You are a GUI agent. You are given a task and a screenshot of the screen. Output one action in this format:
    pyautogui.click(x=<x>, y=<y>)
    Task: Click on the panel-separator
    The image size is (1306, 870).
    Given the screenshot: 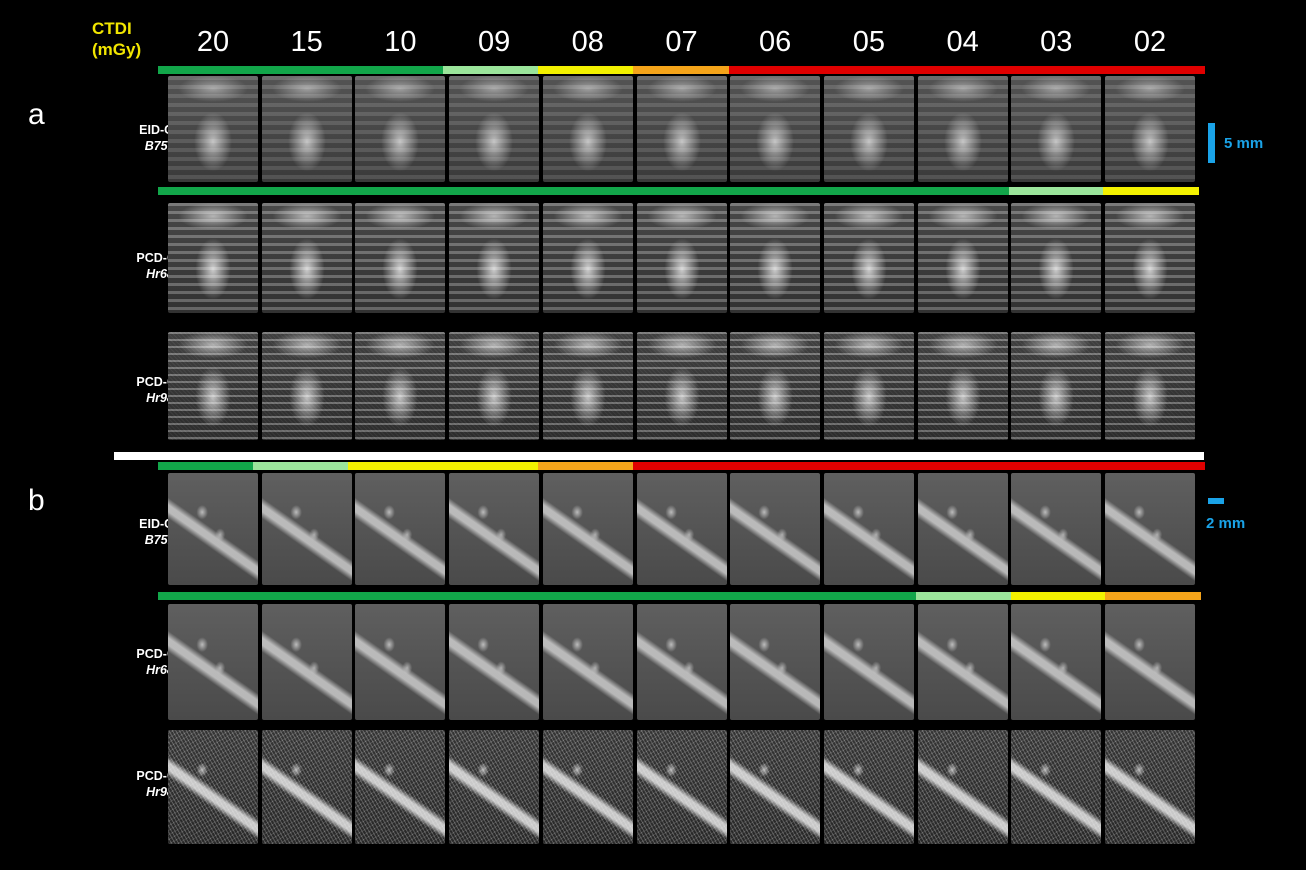 What is the action you would take?
    pyautogui.click(x=659, y=456)
    